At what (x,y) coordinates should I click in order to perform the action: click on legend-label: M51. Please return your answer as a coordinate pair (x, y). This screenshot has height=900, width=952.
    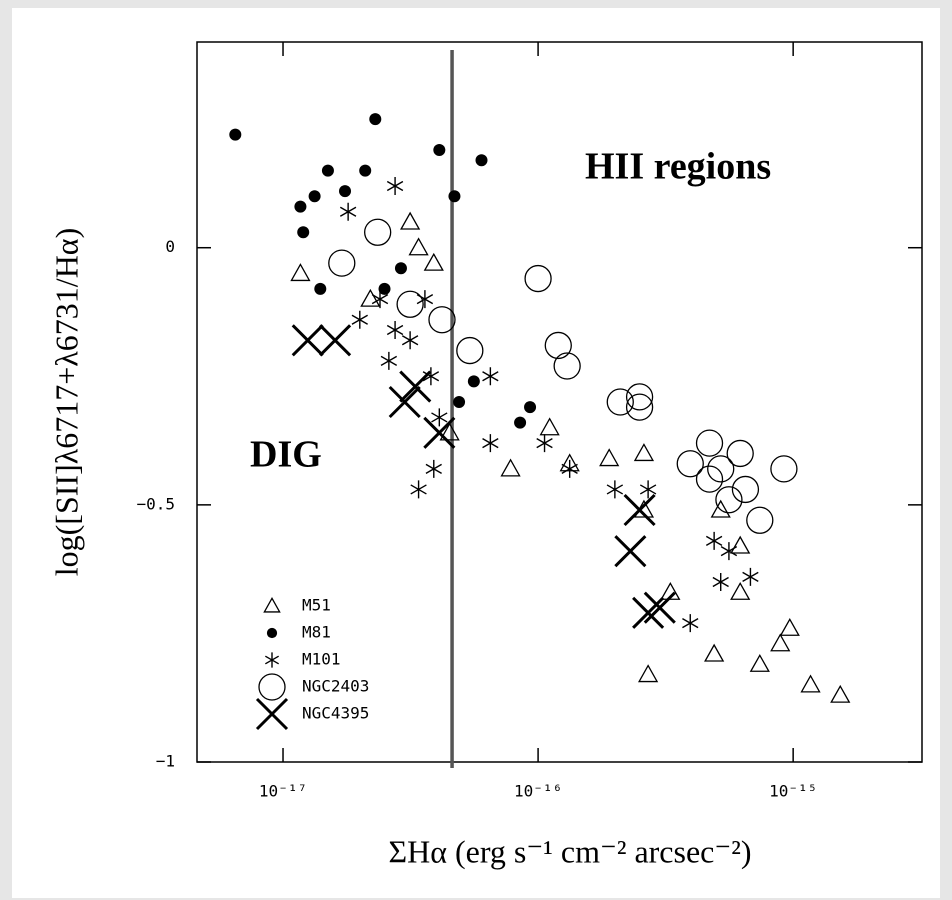
    Looking at the image, I should click on (316, 605).